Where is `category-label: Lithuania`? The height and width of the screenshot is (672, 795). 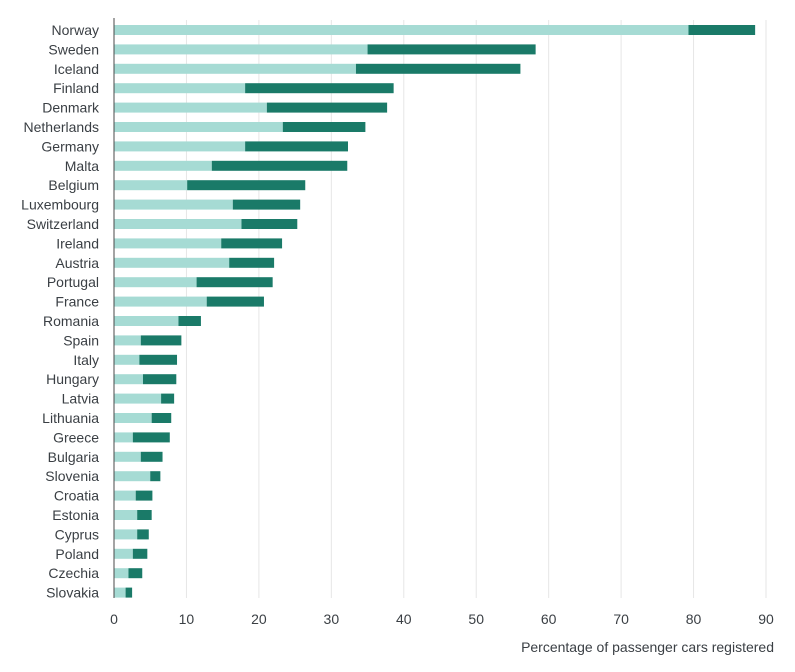
category-label: Lithuania is located at coordinates (70, 418).